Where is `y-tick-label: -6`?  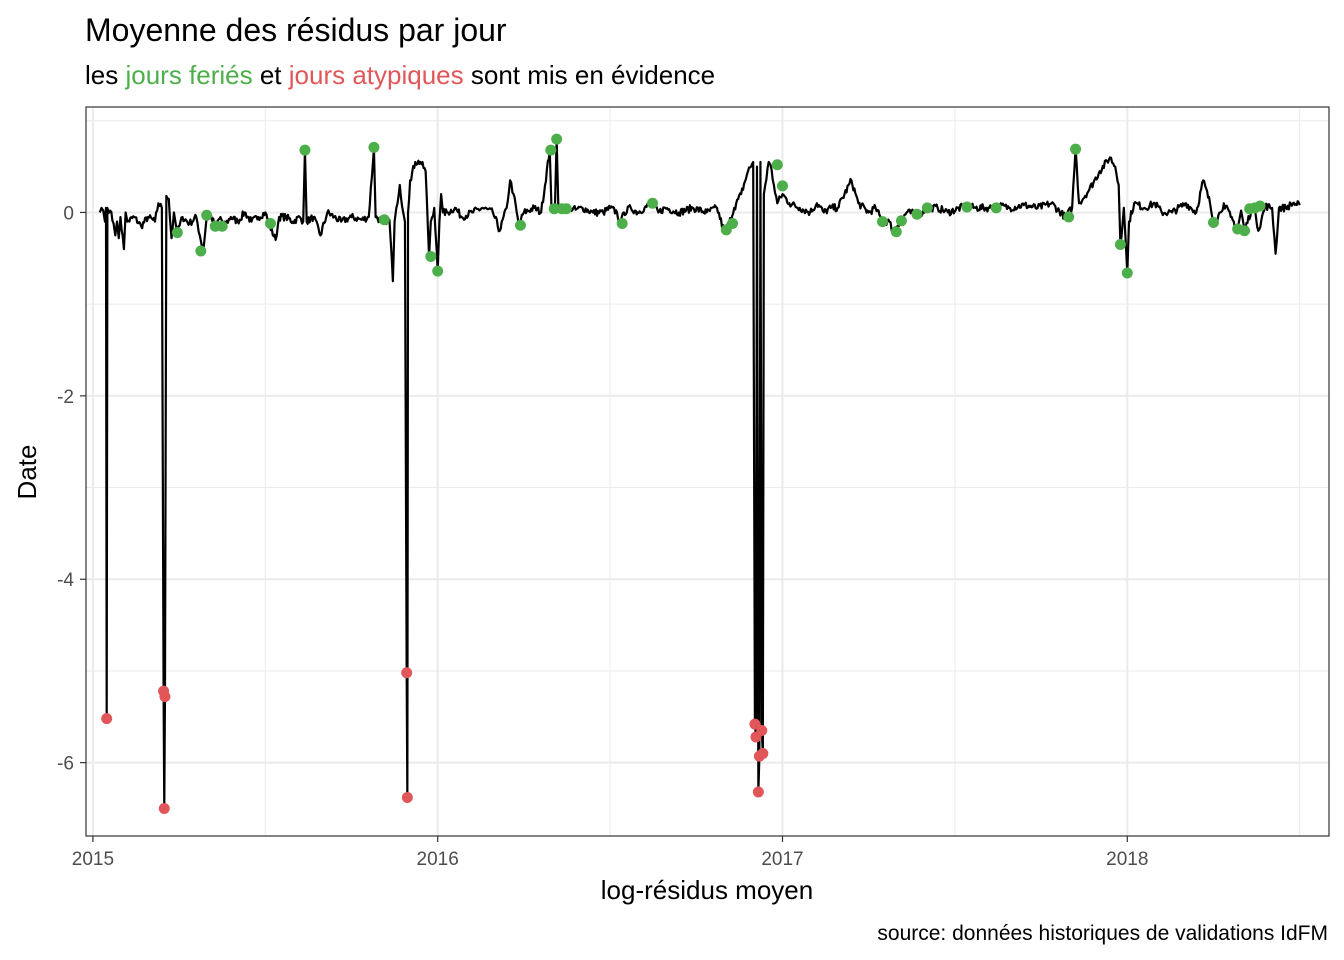
y-tick-label: -6 is located at coordinates (65, 764).